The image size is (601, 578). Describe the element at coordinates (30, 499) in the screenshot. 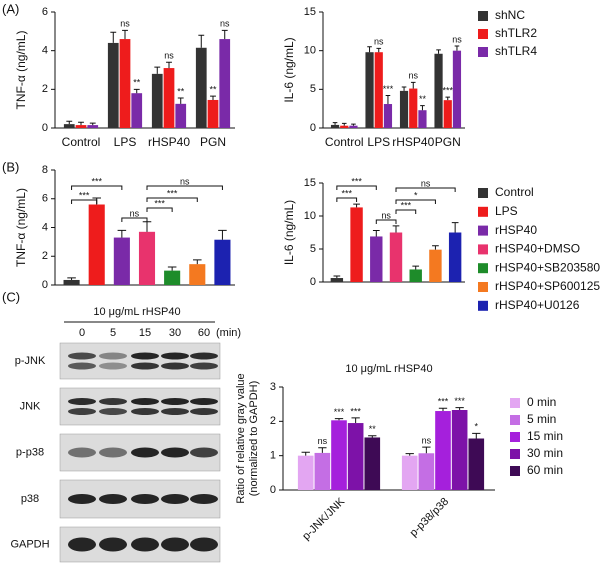

I see `blot-row-label: p38` at that location.